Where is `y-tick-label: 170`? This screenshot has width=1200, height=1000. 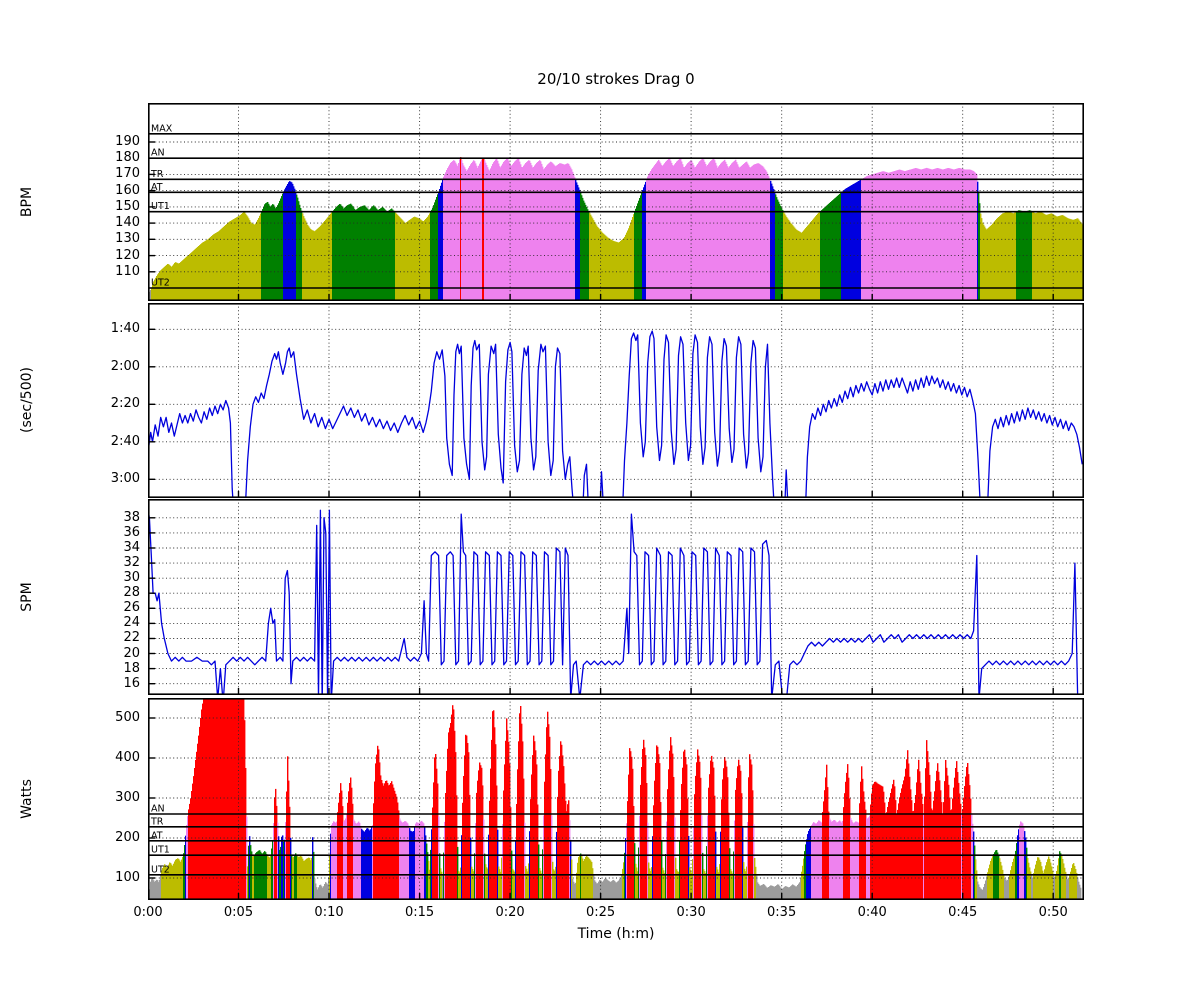
y-tick-label: 170 is located at coordinates (127, 174).